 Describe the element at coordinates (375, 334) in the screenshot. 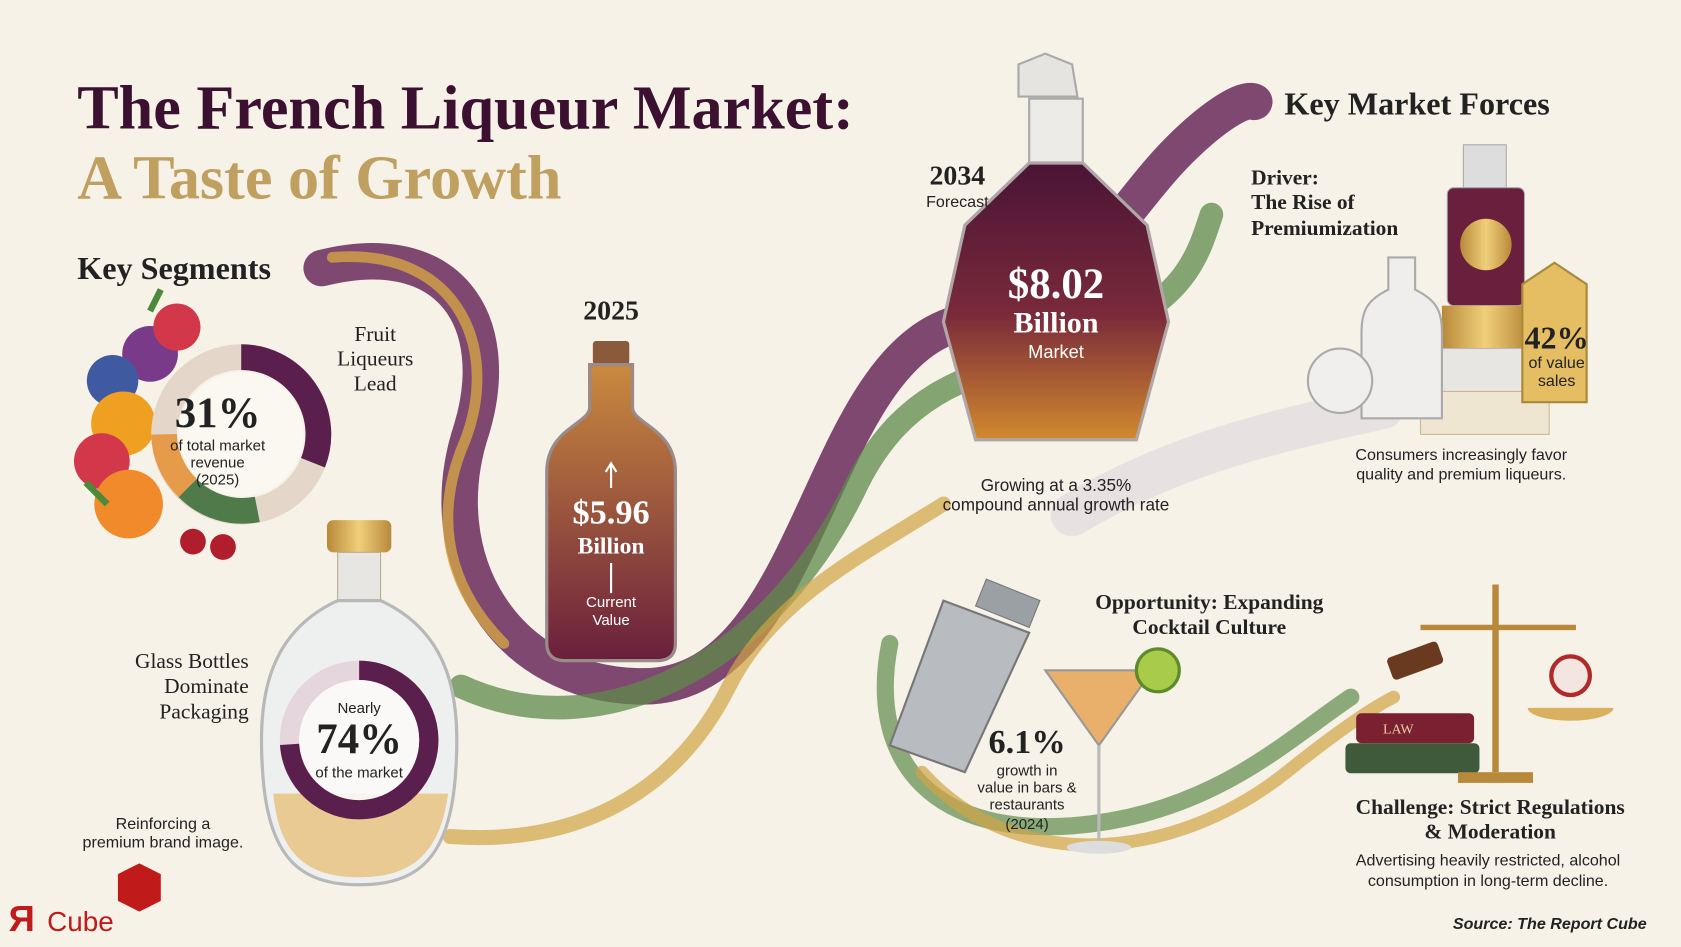

I see `label-line: Fruit` at that location.